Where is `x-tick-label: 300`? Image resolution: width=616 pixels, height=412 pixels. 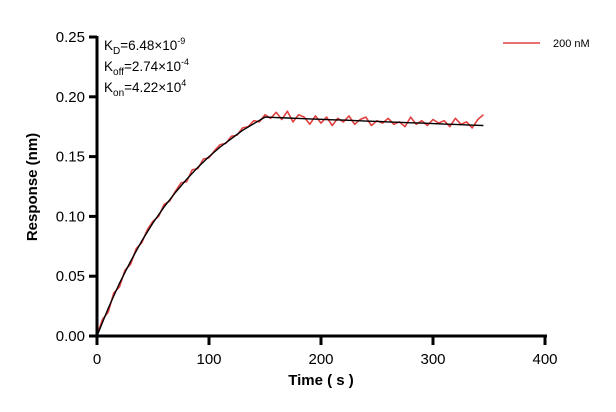
x-tick-label: 300 is located at coordinates (432, 359).